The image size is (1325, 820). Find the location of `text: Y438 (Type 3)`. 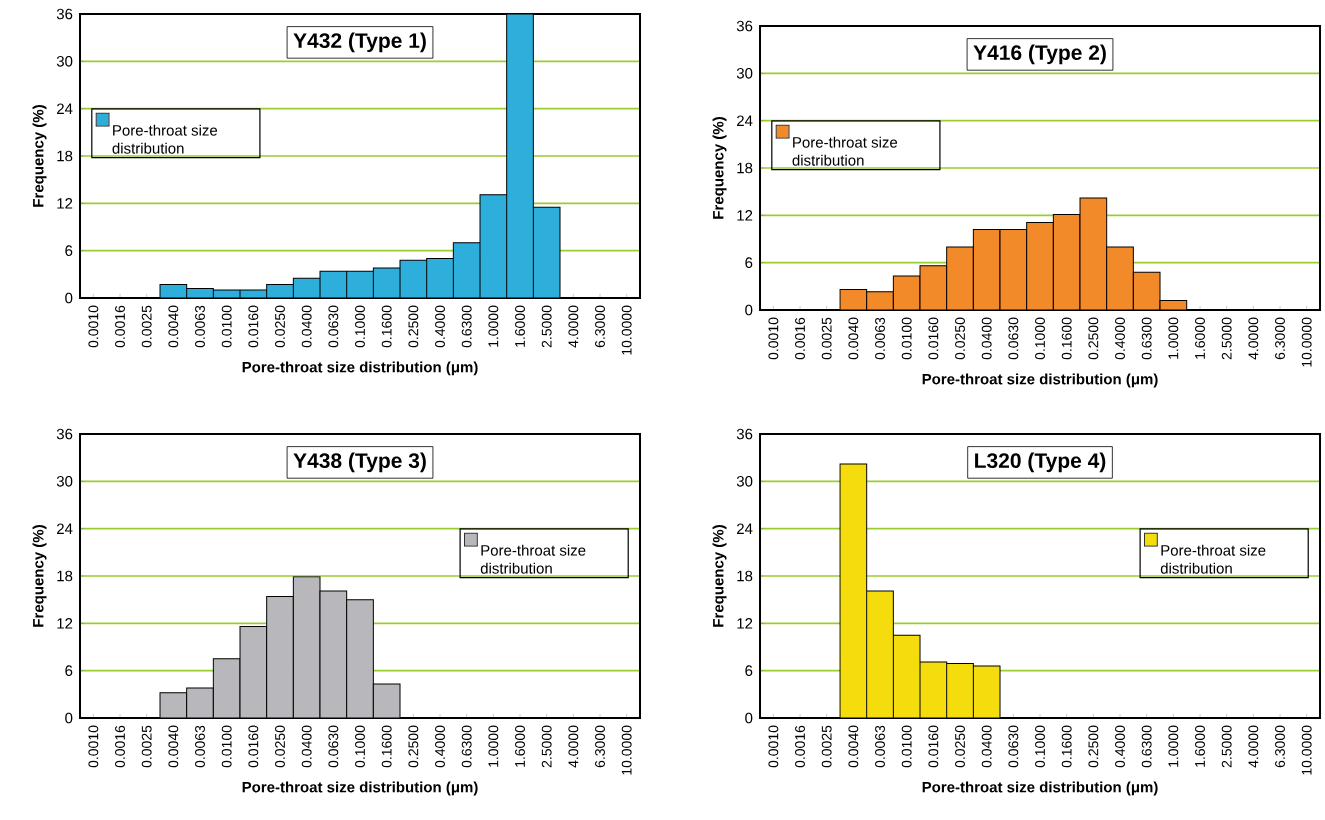

text: Y438 (Type 3) is located at coordinates (359, 462).